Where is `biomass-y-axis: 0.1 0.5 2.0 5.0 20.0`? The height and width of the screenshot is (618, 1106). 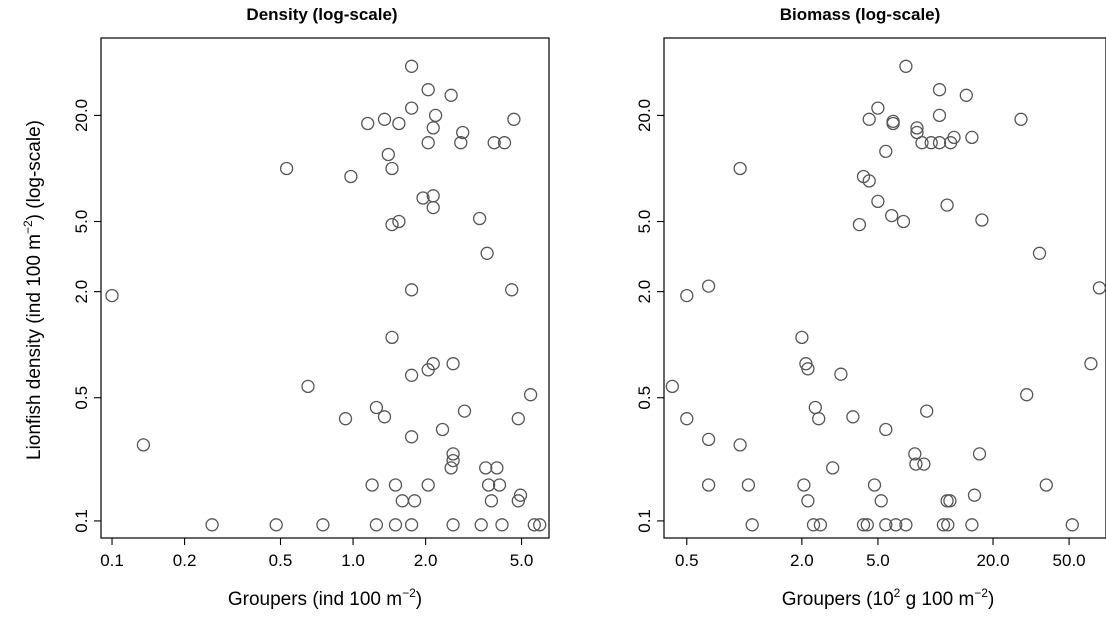
biomass-y-axis: 0.1 0.5 2.0 5.0 20.0 is located at coordinates (649, 316).